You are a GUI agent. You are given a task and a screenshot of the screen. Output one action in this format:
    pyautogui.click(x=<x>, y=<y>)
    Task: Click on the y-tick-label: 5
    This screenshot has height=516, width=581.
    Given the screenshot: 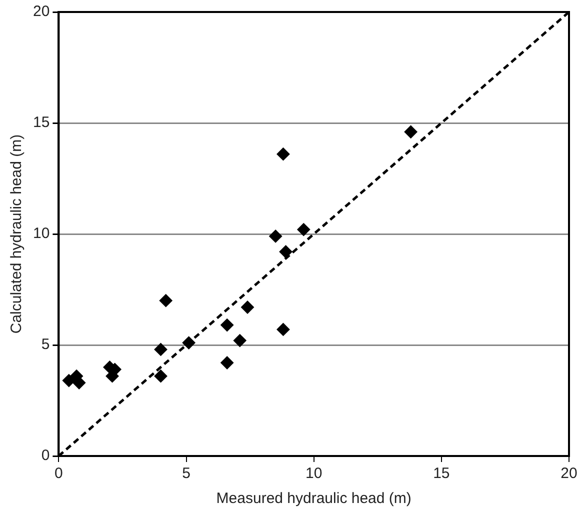 What is the action you would take?
    pyautogui.click(x=45, y=345)
    